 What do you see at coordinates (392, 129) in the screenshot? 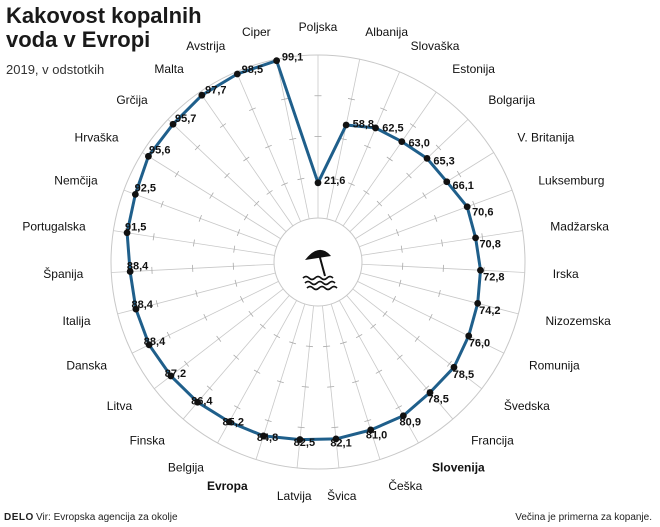
I see `data-label: 62,5` at bounding box center [392, 129].